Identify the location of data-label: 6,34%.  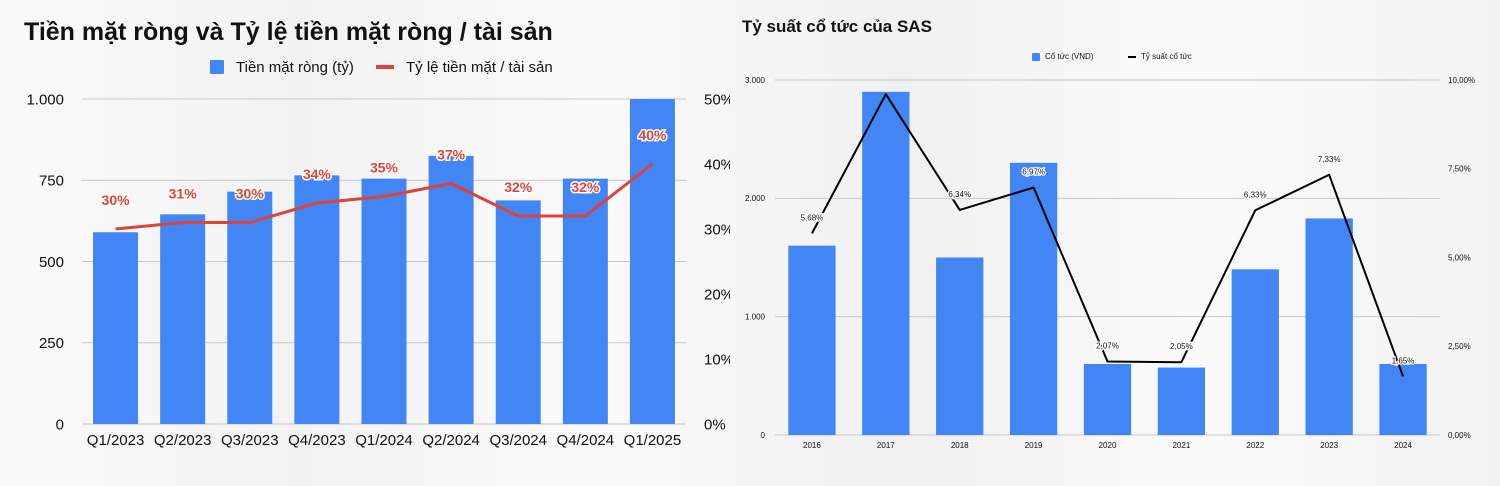
(959, 194).